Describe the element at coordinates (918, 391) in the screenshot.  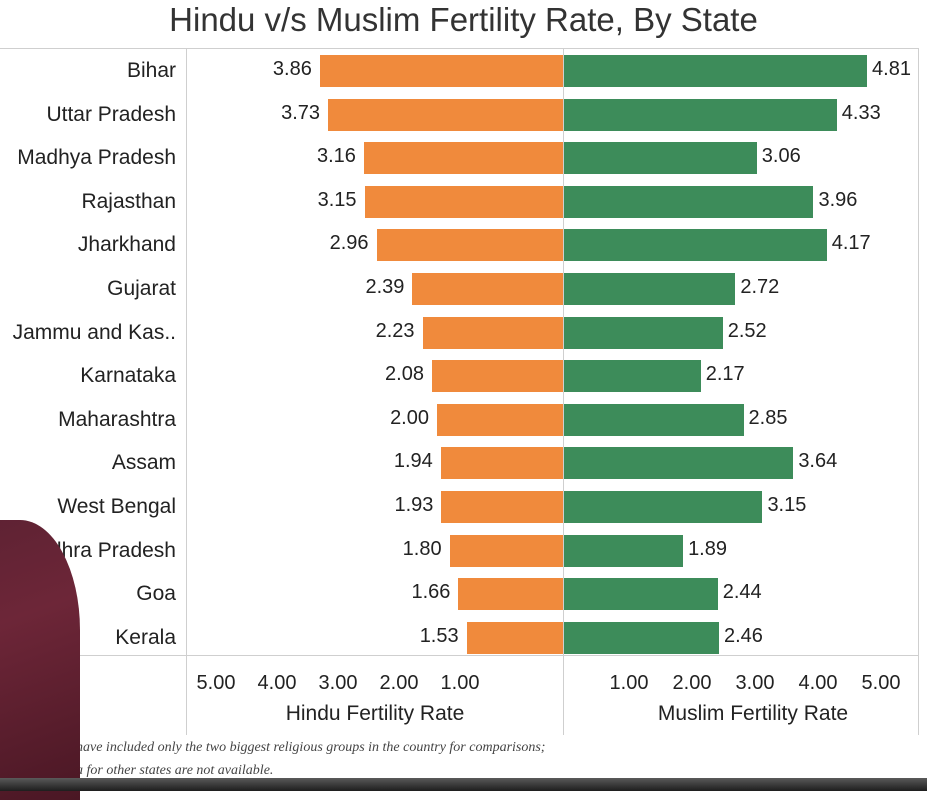
I see `right-divider` at that location.